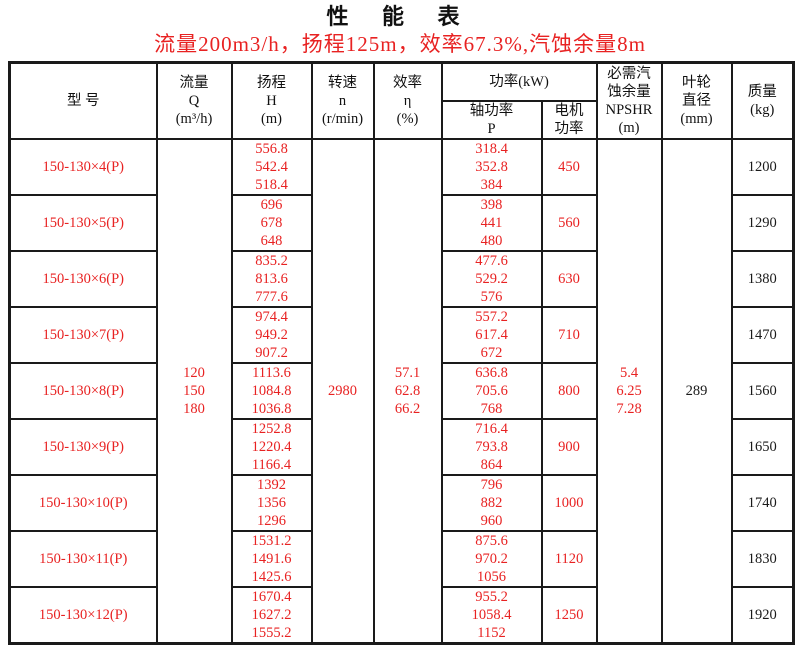  I want to click on impeller-merged-cell: 289, so click(696, 390).